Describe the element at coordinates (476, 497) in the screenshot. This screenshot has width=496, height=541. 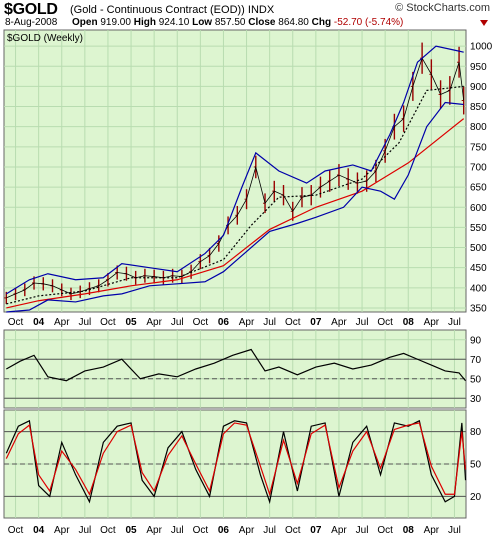
I see `y-tick-label: 20` at that location.